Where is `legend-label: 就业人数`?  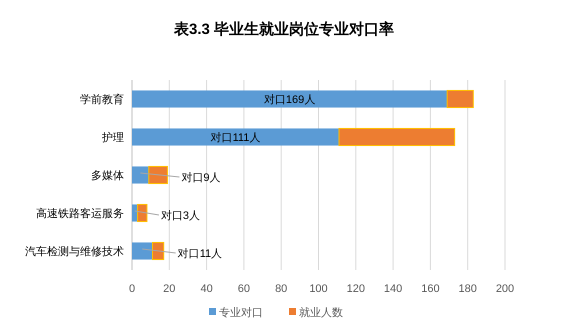 legend-label: 就业人数 is located at coordinates (321, 312).